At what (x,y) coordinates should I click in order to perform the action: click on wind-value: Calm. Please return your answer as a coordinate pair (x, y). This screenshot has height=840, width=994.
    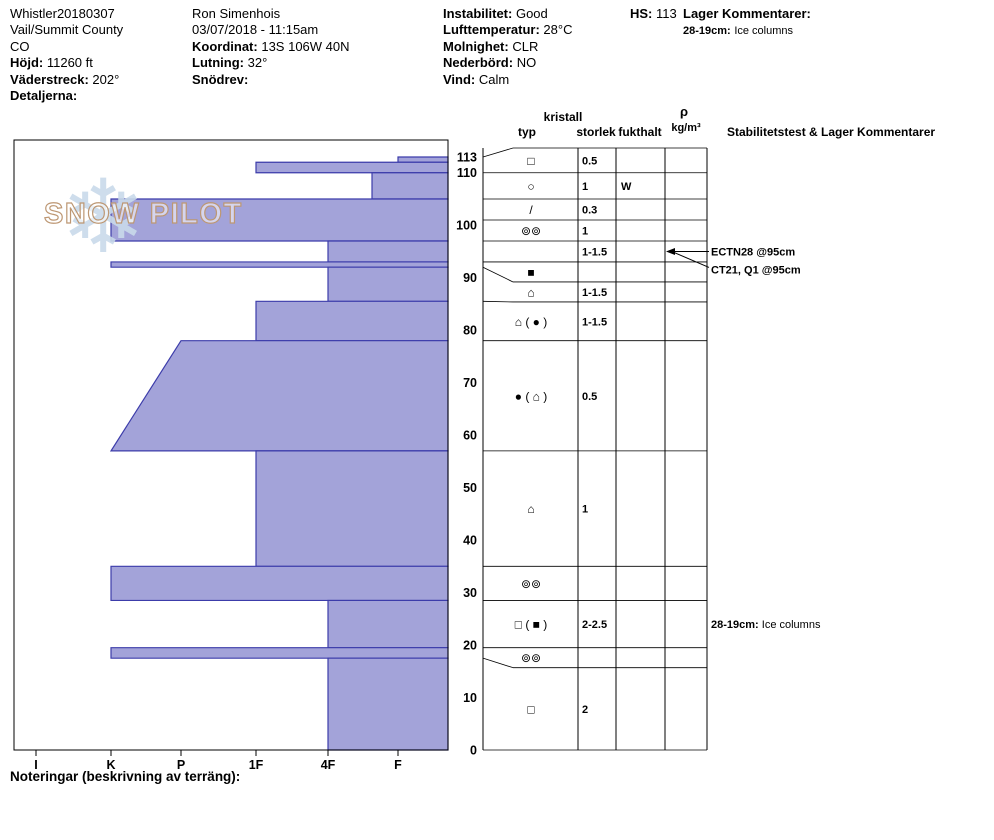
    Looking at the image, I should click on (494, 79).